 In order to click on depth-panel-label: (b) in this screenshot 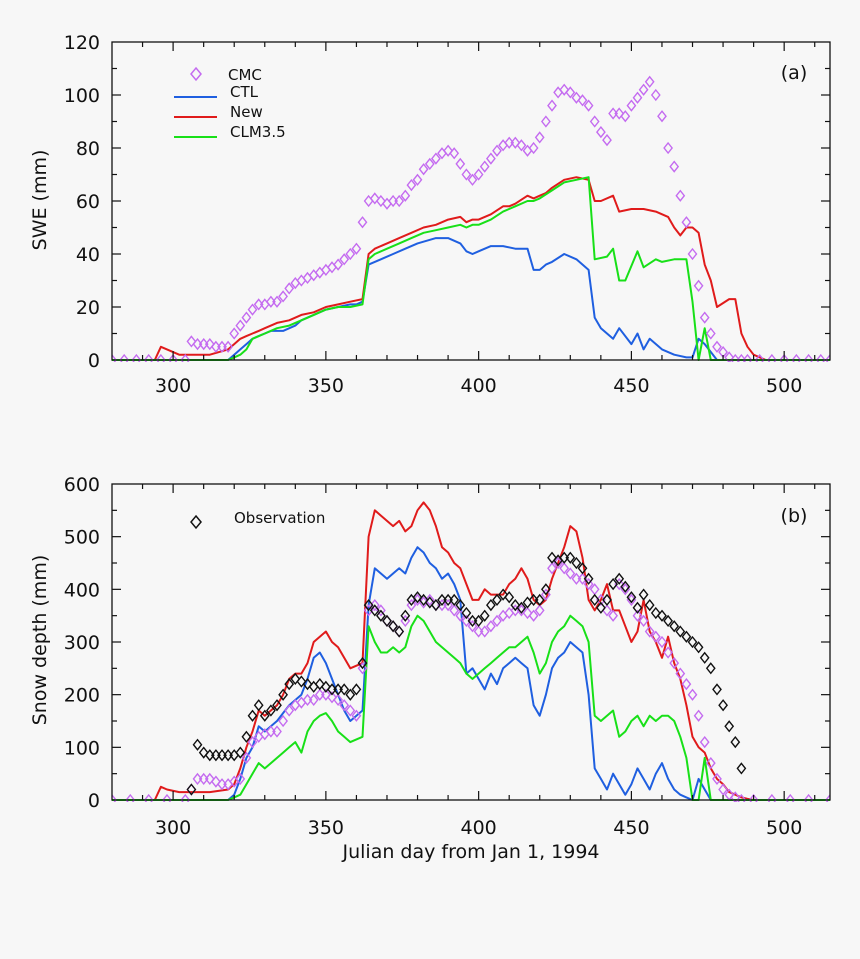, I will do `click(794, 516)`.